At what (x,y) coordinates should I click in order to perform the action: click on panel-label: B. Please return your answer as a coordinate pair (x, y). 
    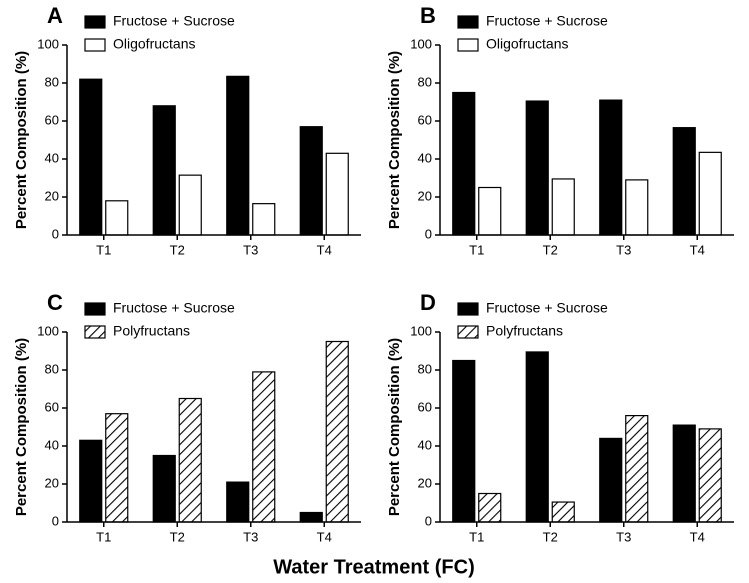
    Looking at the image, I should click on (428, 15).